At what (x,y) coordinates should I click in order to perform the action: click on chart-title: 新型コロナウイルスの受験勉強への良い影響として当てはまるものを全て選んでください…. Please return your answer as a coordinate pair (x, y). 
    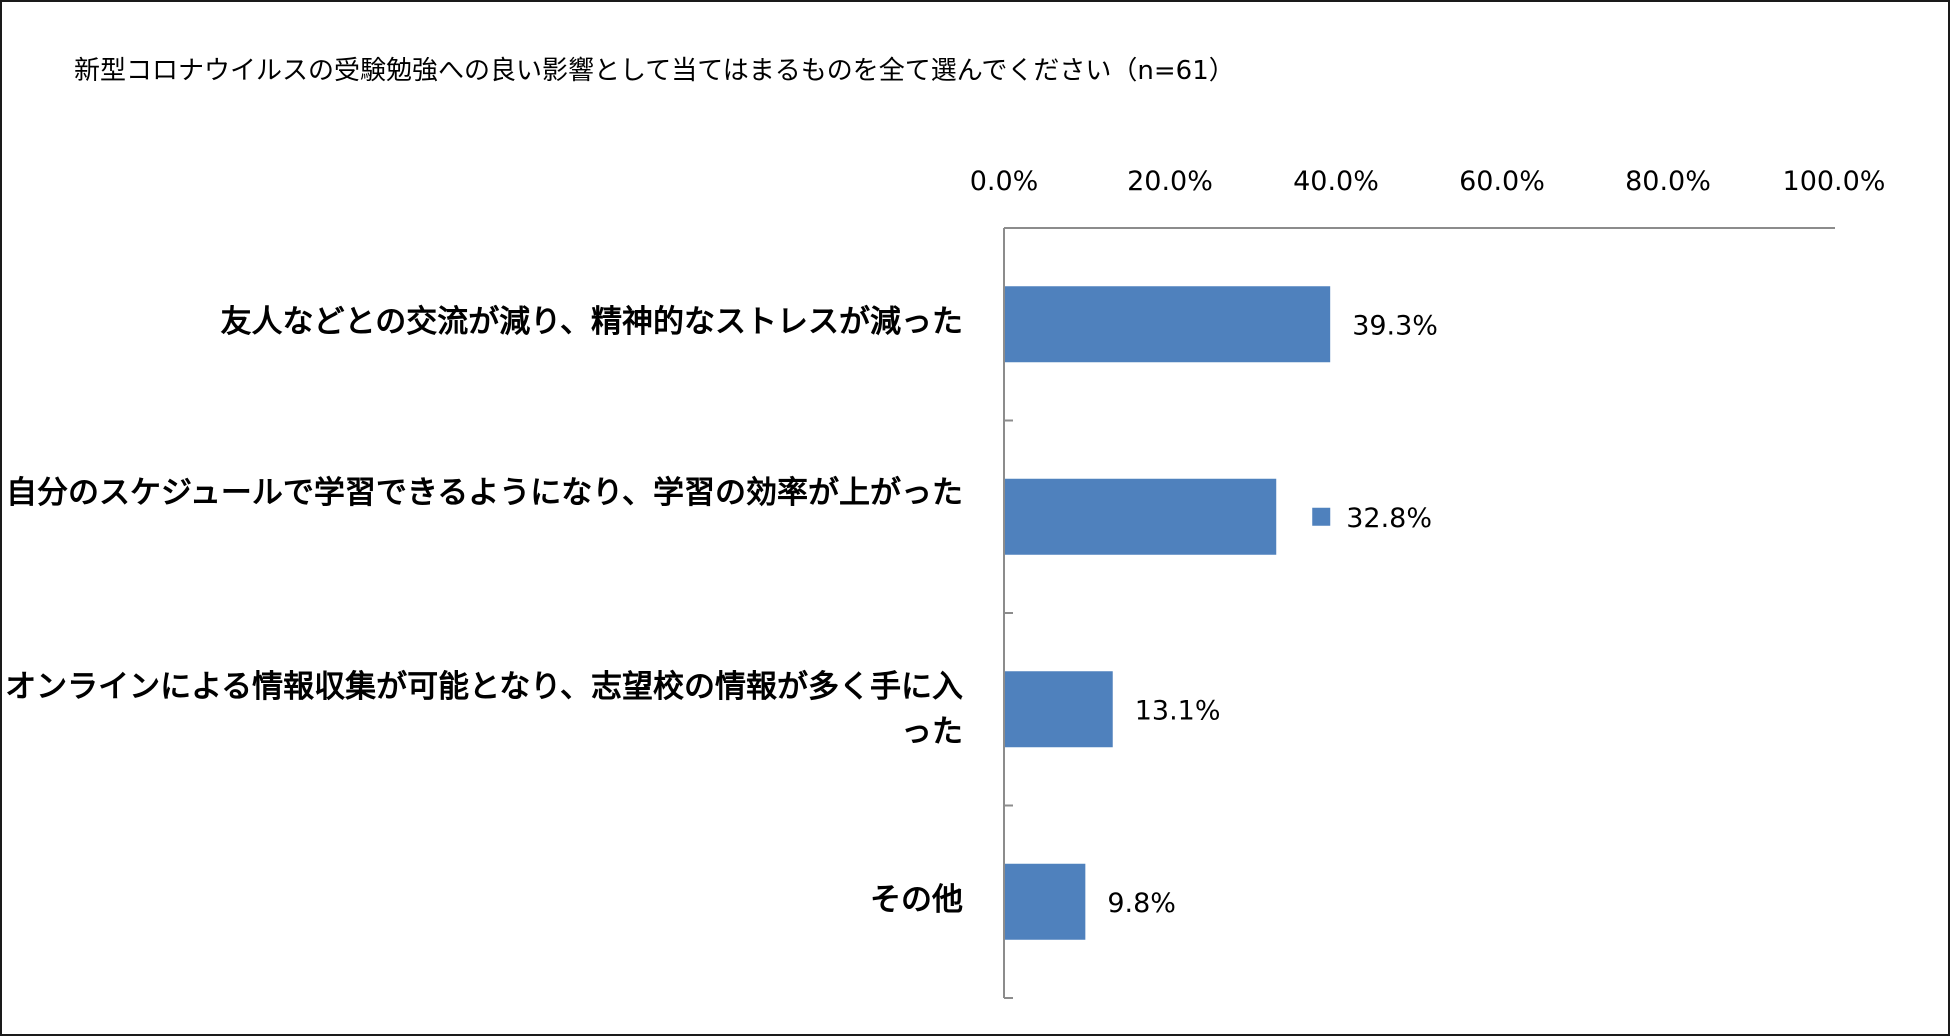
    Looking at the image, I should click on (654, 71).